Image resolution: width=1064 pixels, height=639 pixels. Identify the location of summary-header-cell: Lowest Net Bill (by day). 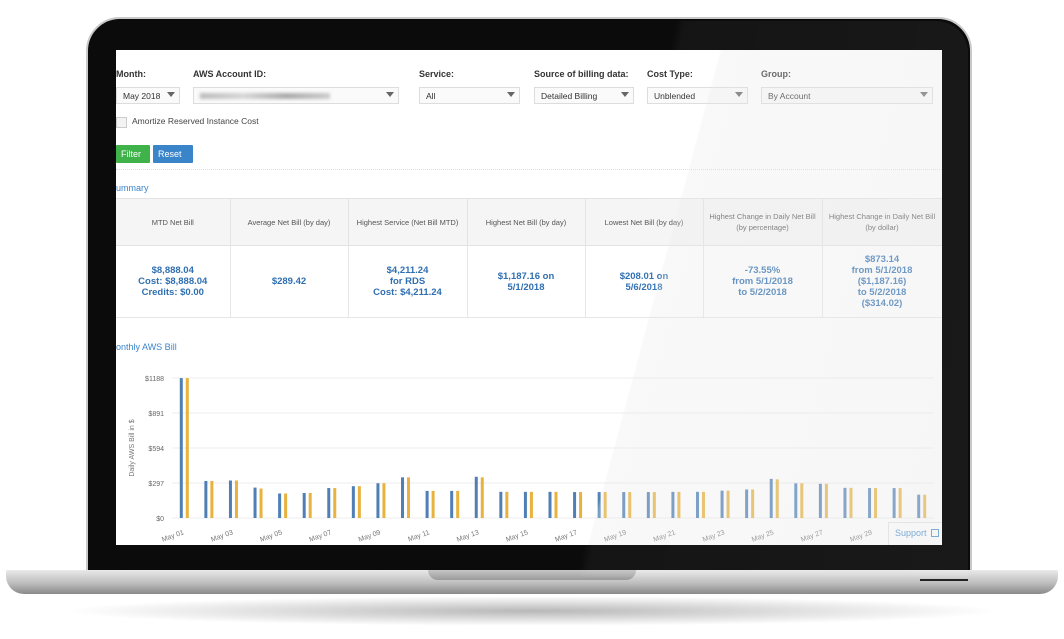
(644, 222).